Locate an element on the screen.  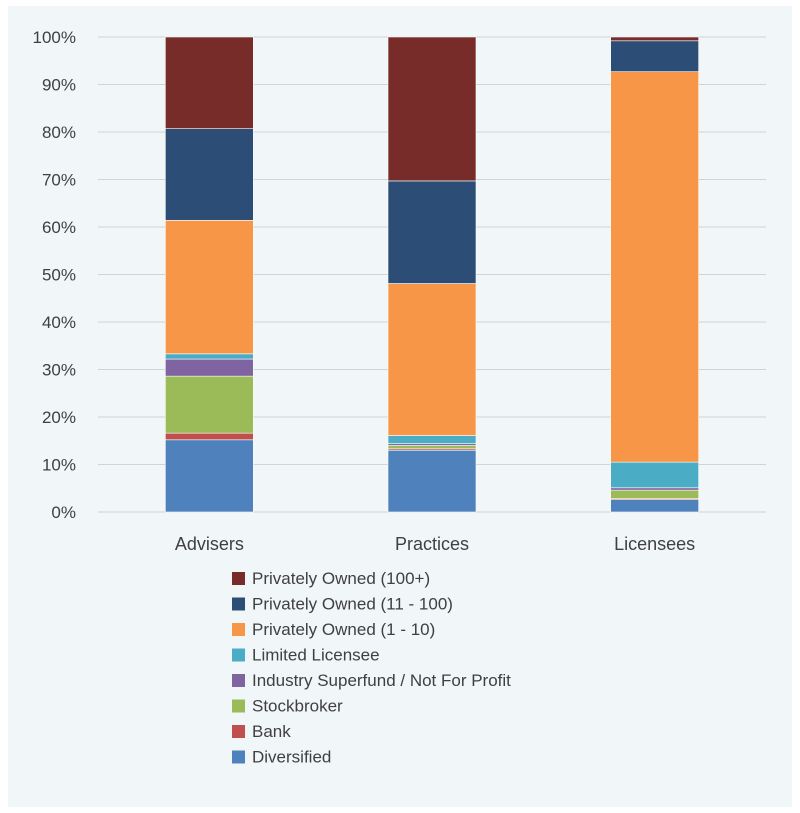
legend-label: Privately Owned (100+) is located at coordinates (341, 578).